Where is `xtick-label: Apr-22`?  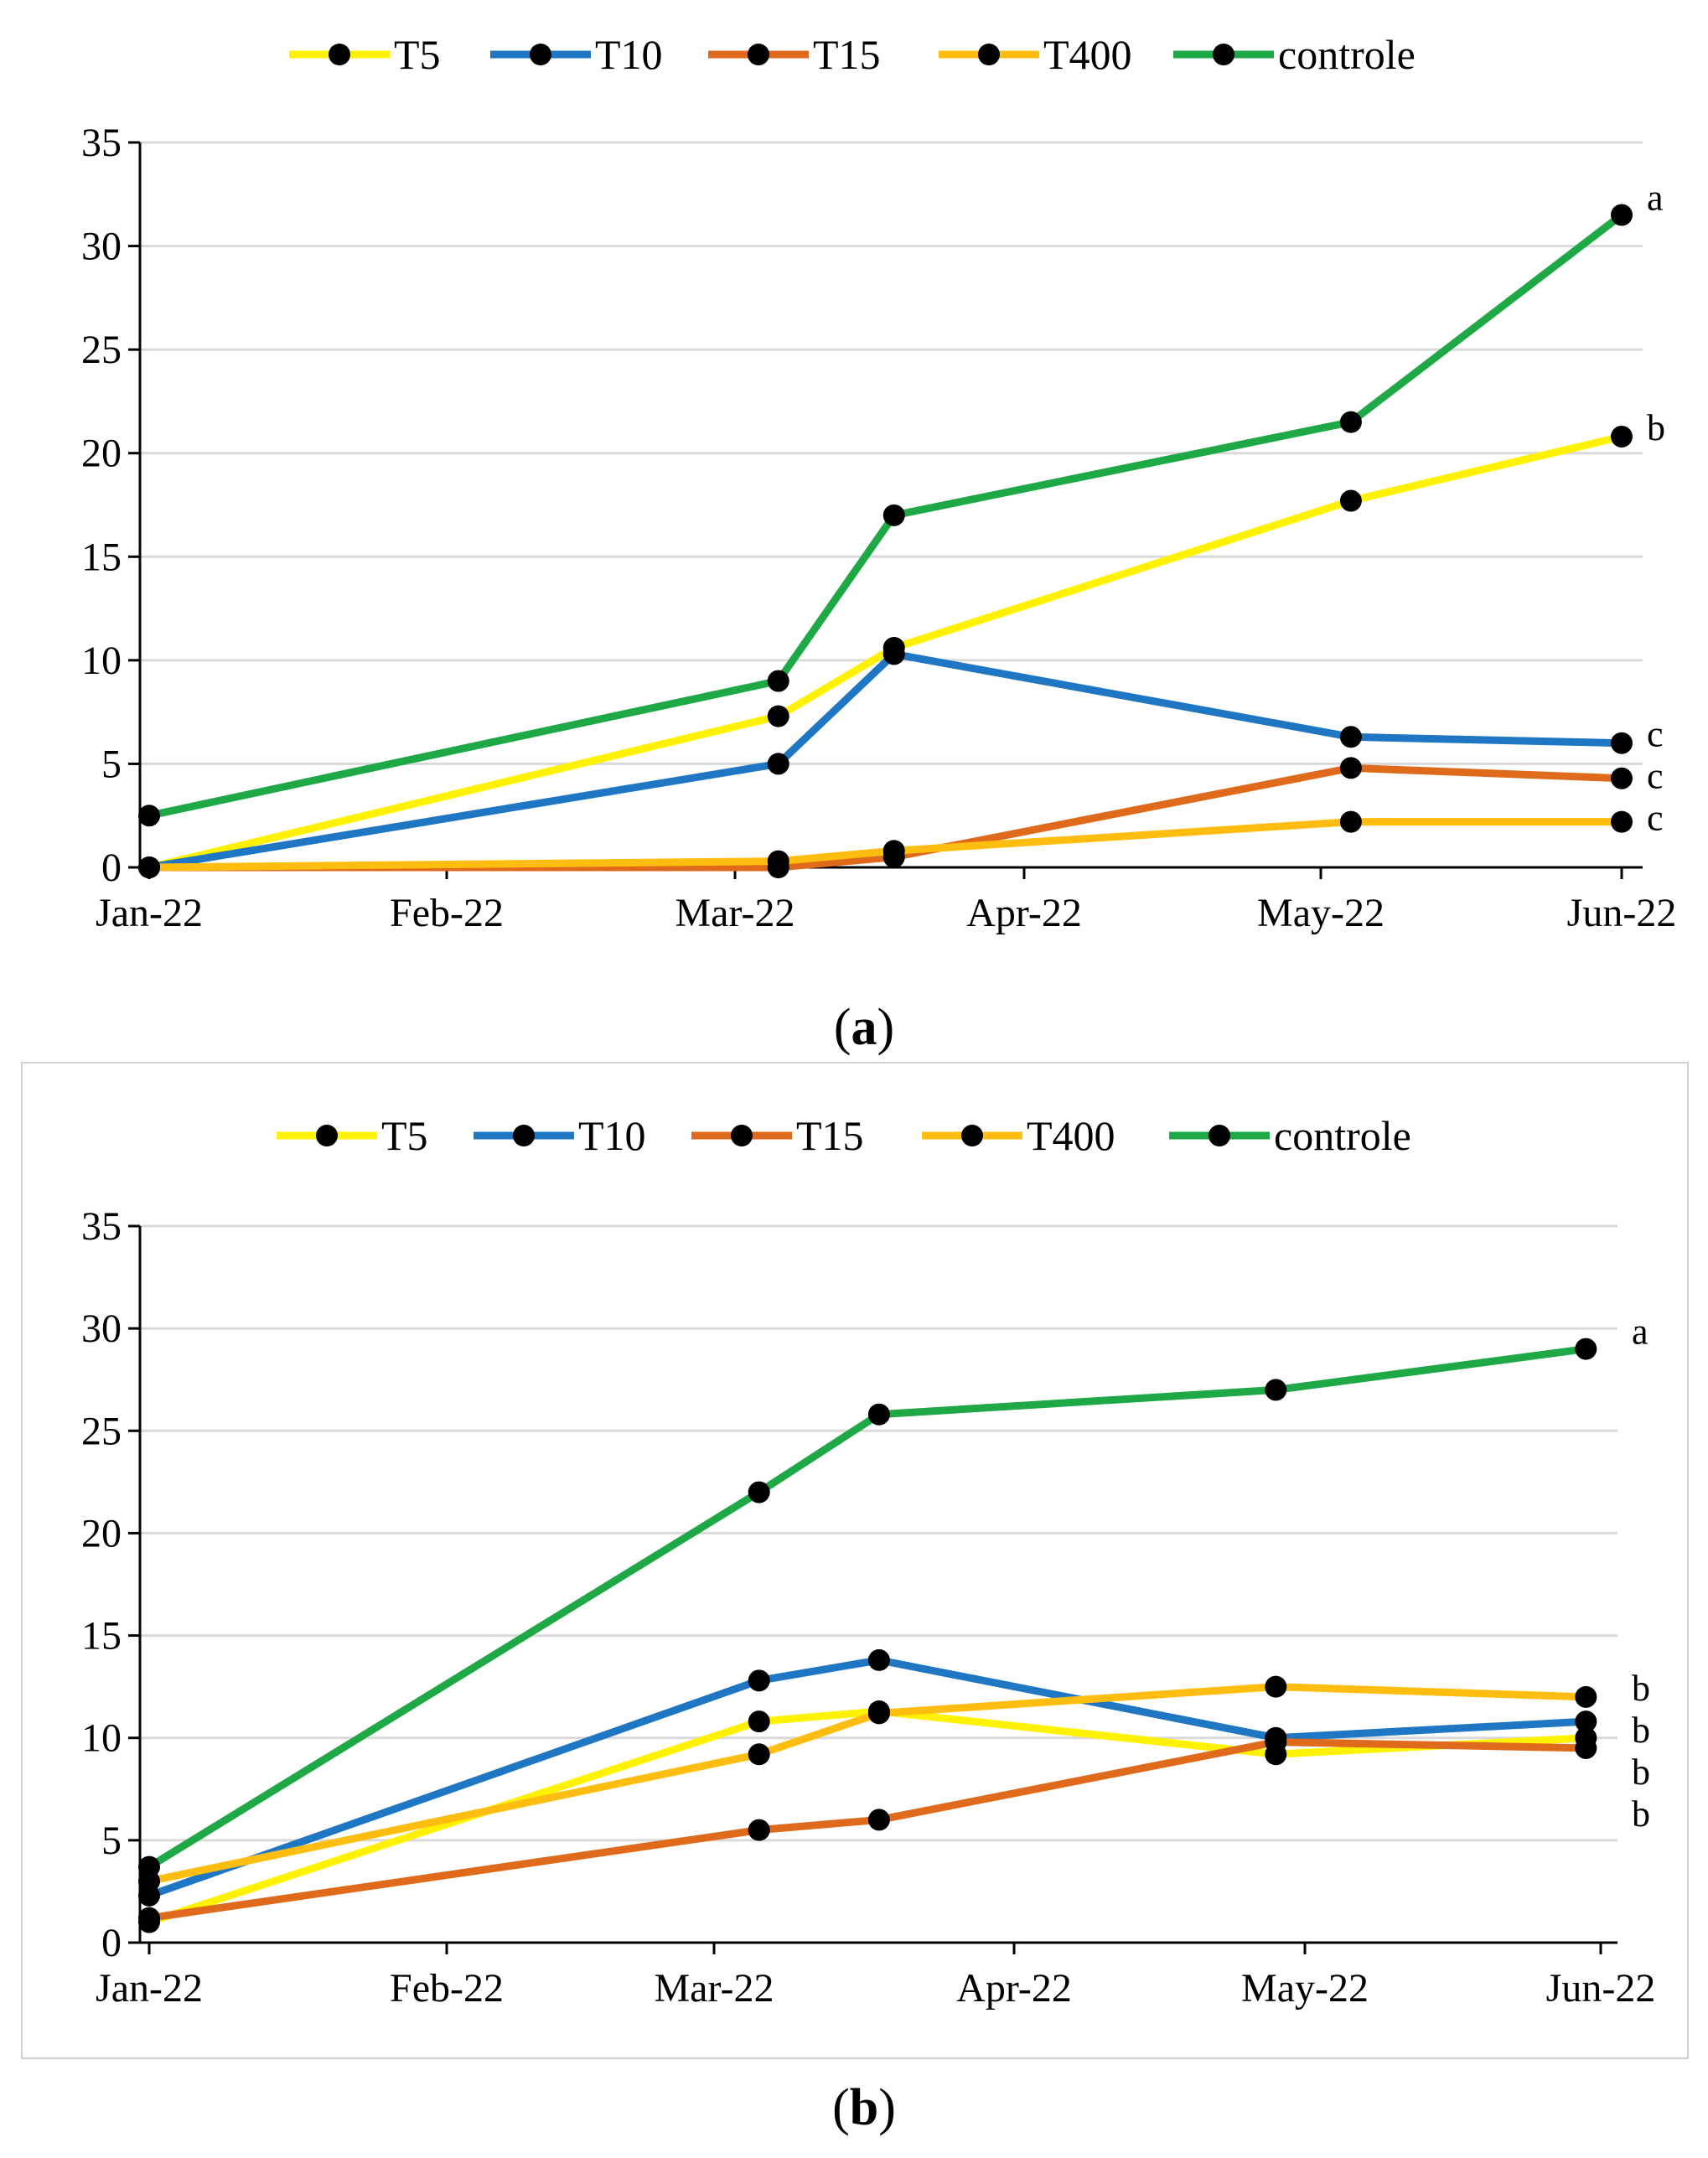
xtick-label: Apr-22 is located at coordinates (1014, 1988).